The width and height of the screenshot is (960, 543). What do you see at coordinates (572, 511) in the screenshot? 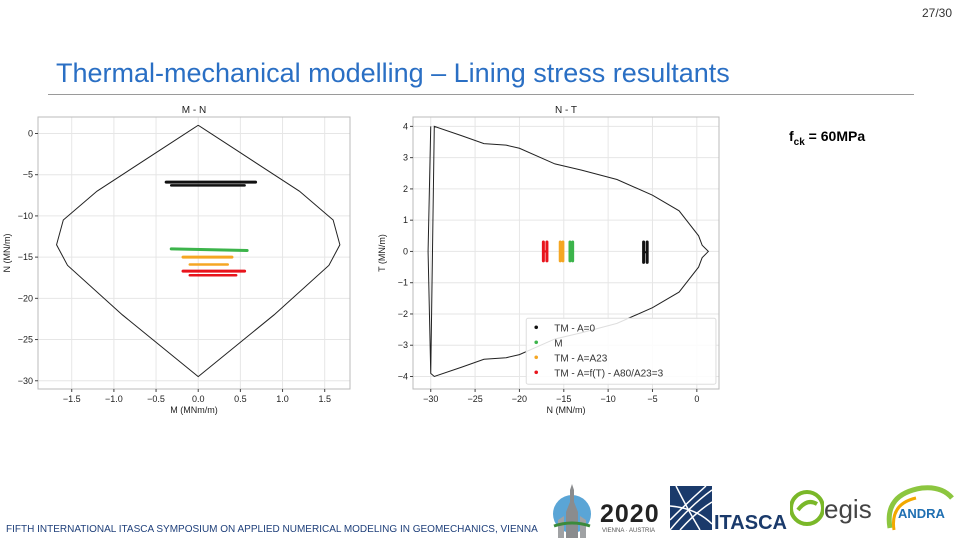
I see `cathedral-icon` at bounding box center [572, 511].